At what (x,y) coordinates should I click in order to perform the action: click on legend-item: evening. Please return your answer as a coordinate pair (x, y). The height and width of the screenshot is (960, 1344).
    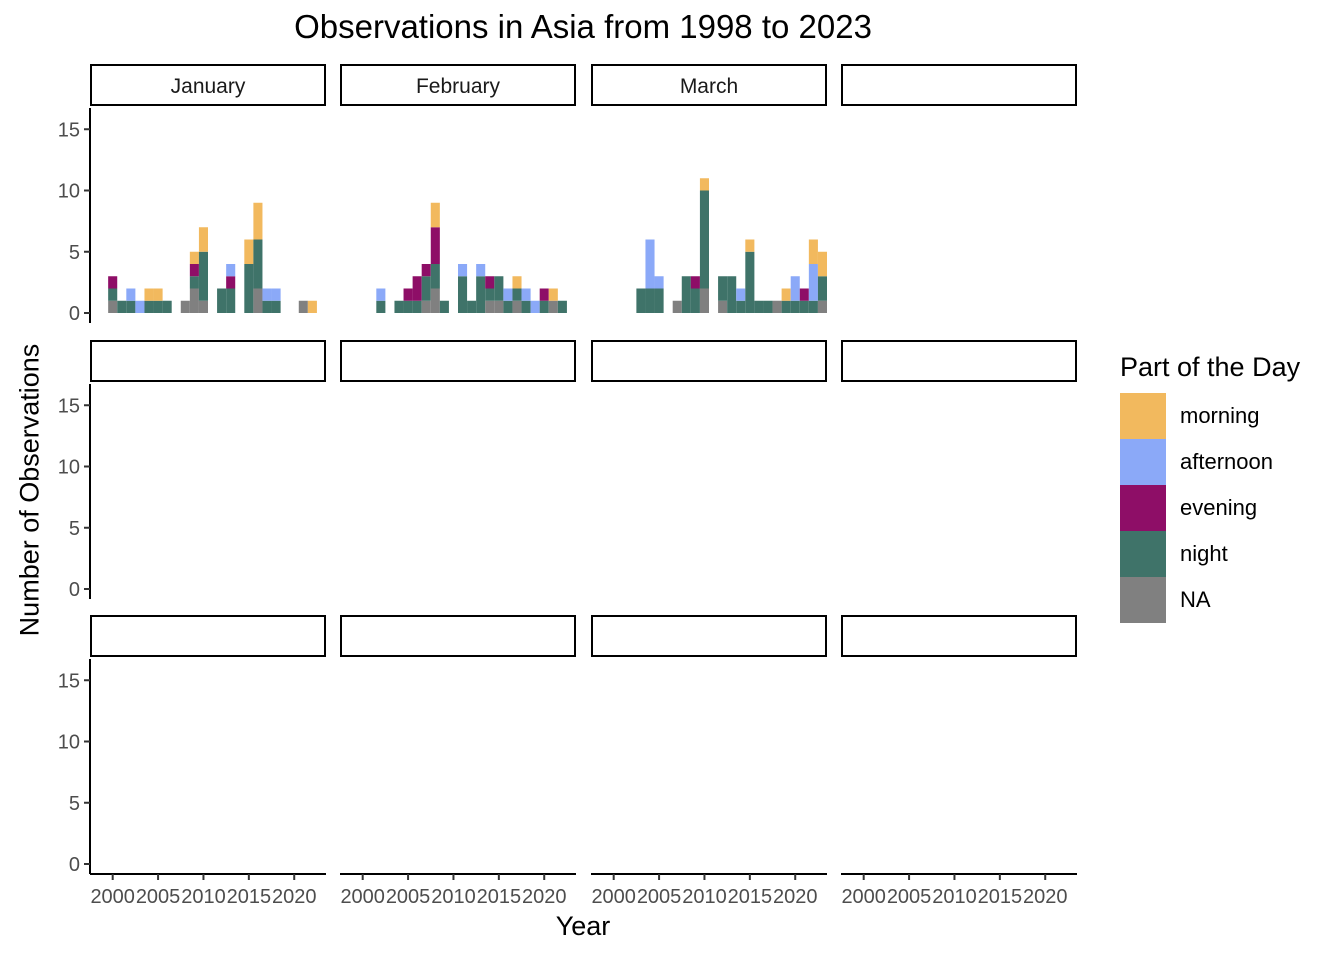
    Looking at the image, I should click on (1210, 508).